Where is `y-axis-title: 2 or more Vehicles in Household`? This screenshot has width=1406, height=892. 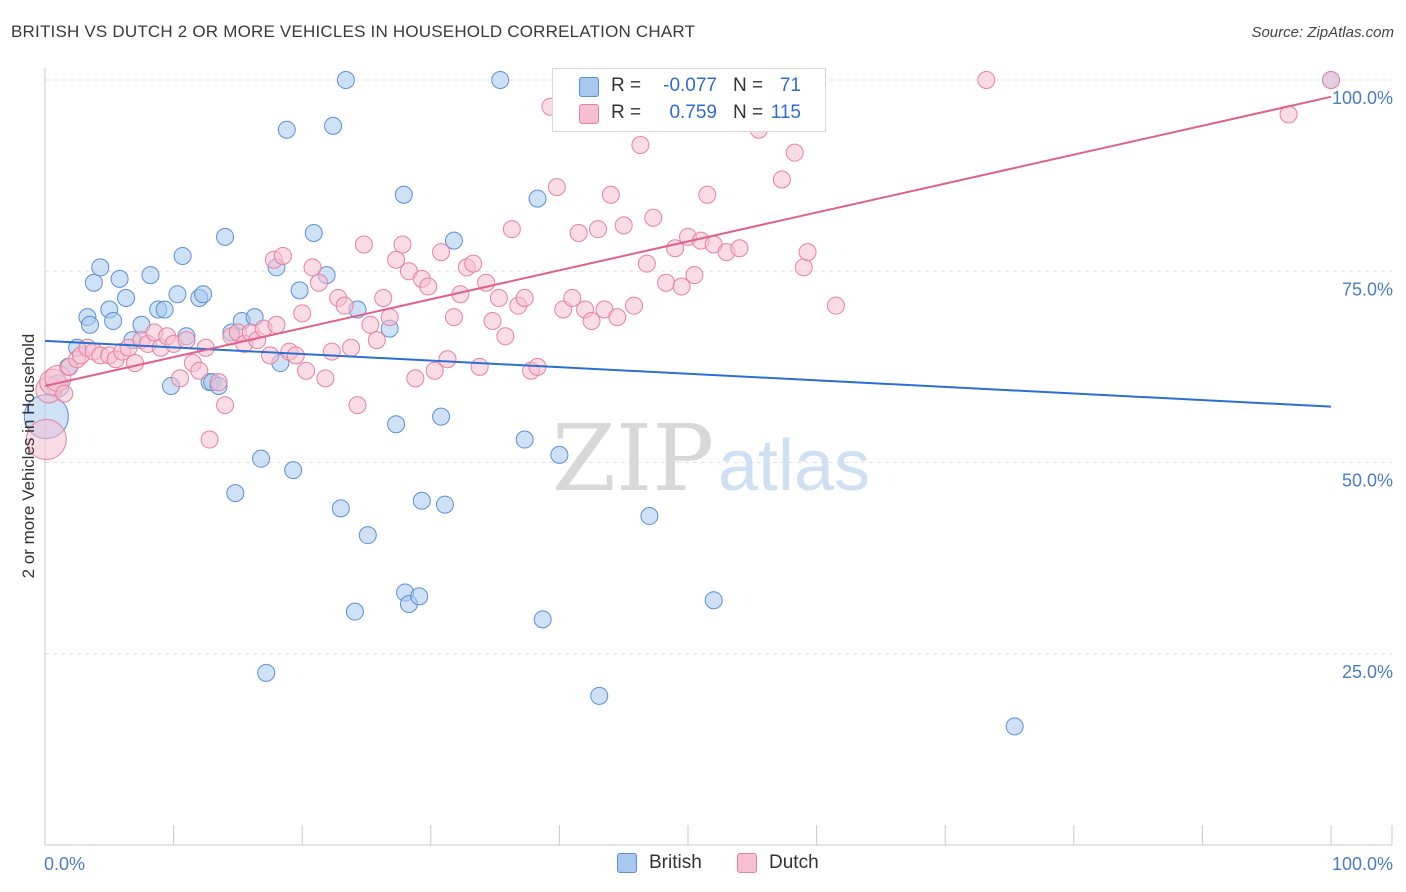 y-axis-title: 2 or more Vehicles in Household is located at coordinates (28, 456).